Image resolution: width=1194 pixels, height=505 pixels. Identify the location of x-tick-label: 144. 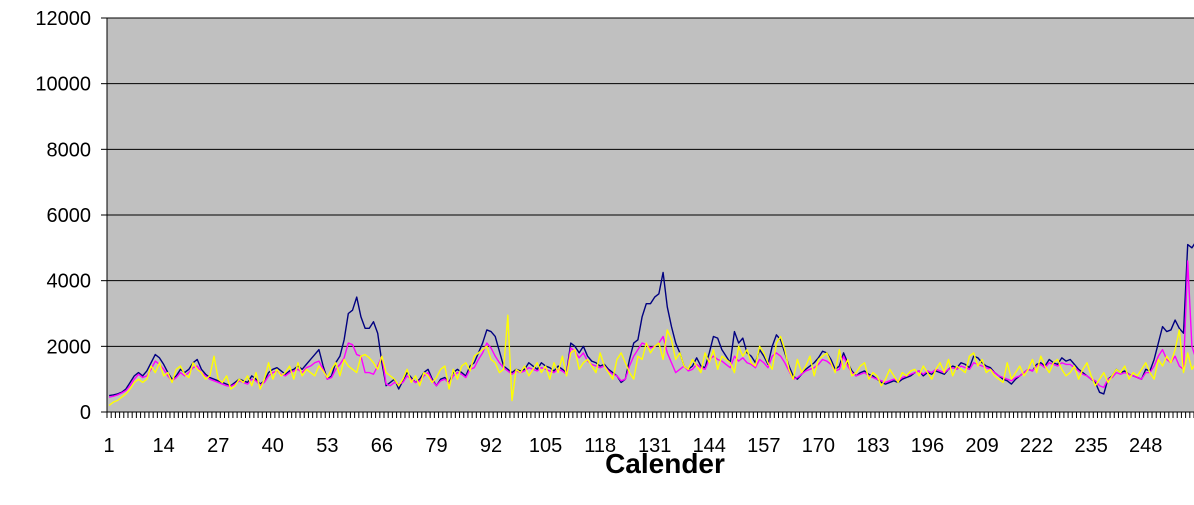
(709, 446).